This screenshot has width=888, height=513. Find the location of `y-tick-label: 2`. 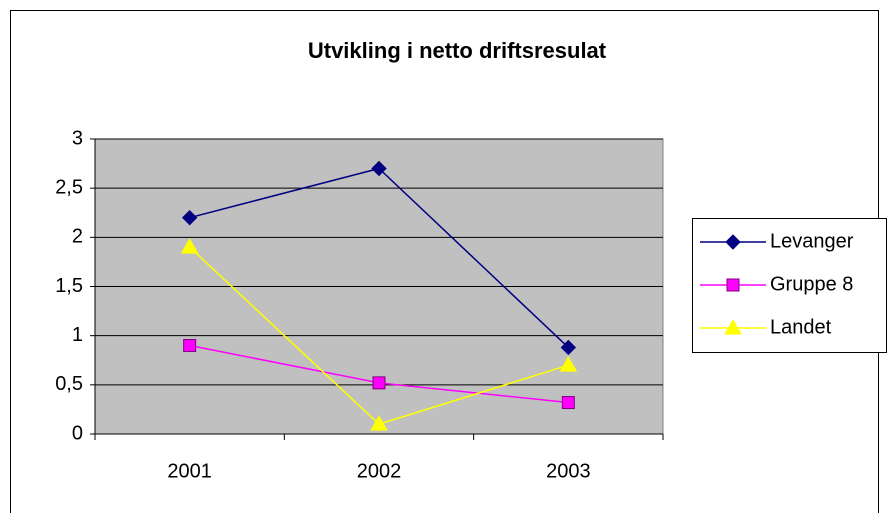

y-tick-label: 2 is located at coordinates (77, 237).